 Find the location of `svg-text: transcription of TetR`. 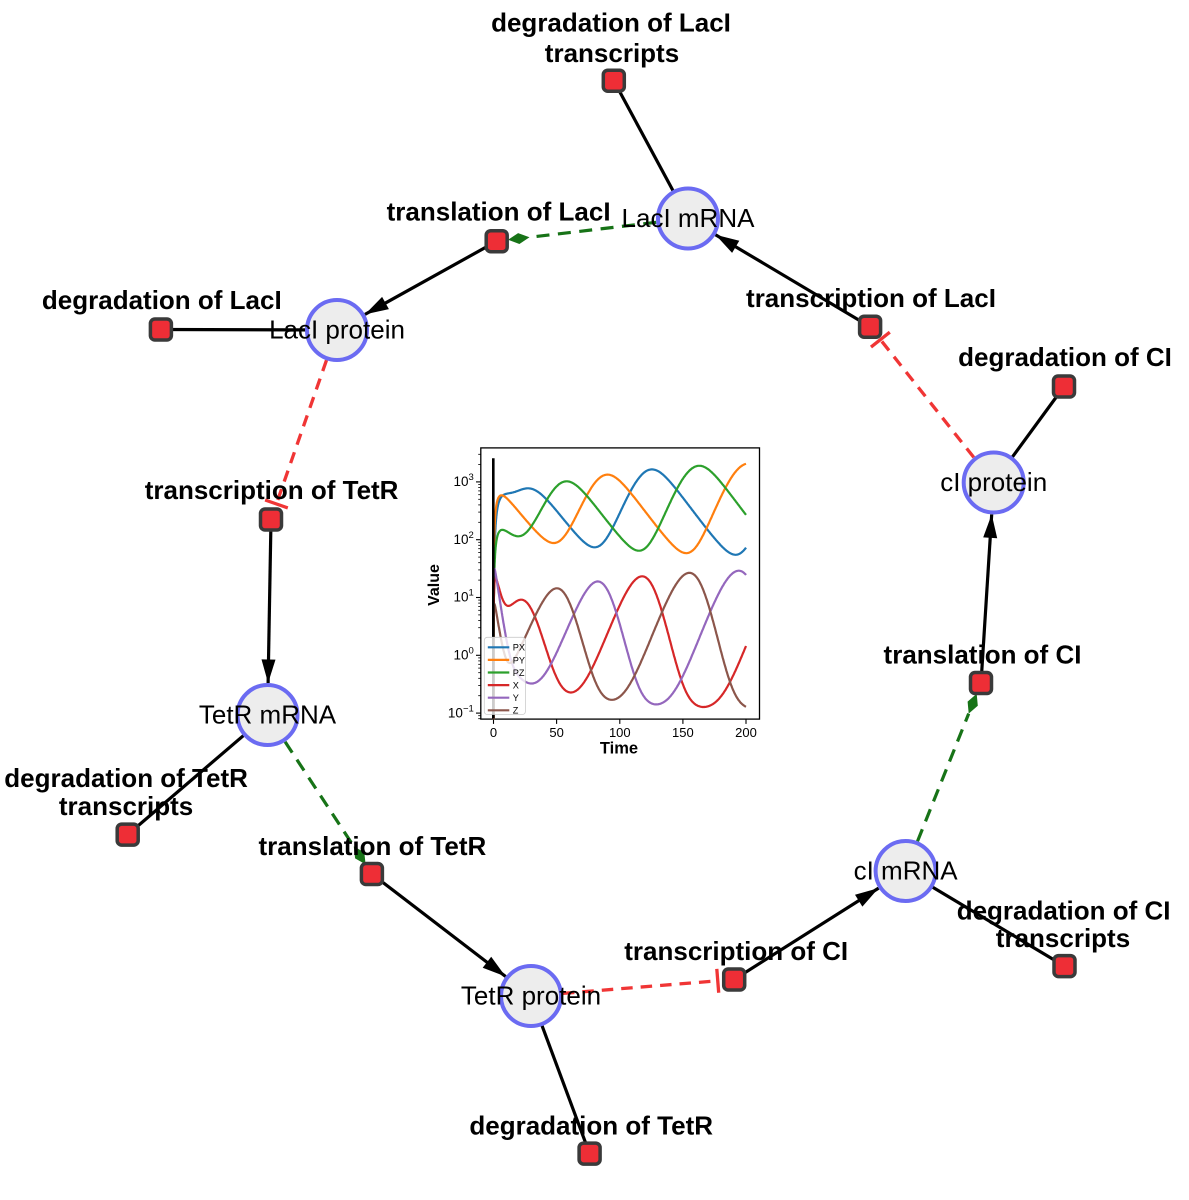

svg-text: transcription of TetR is located at coordinates (272, 490).